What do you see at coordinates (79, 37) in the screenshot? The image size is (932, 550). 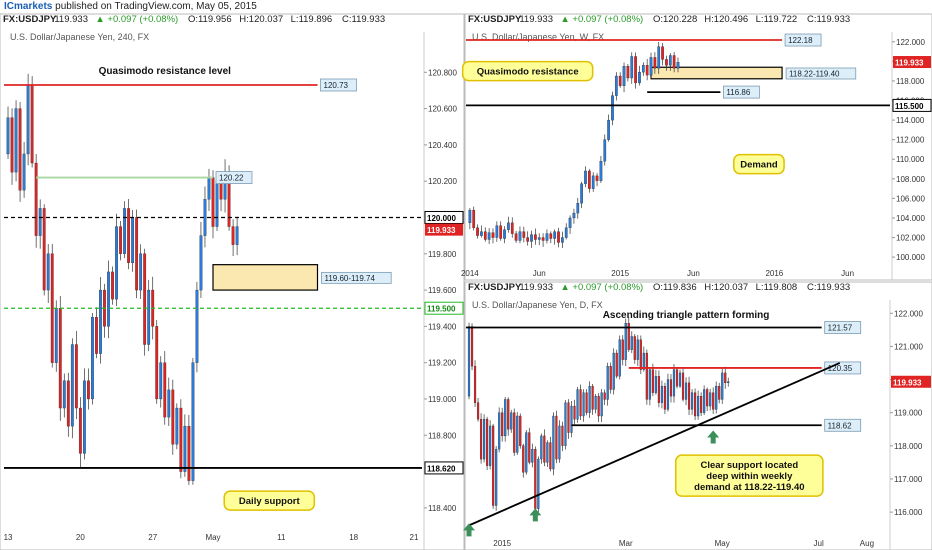 I see `chart-title: U.S. Dollar/Japanese Yen, 240, FX` at bounding box center [79, 37].